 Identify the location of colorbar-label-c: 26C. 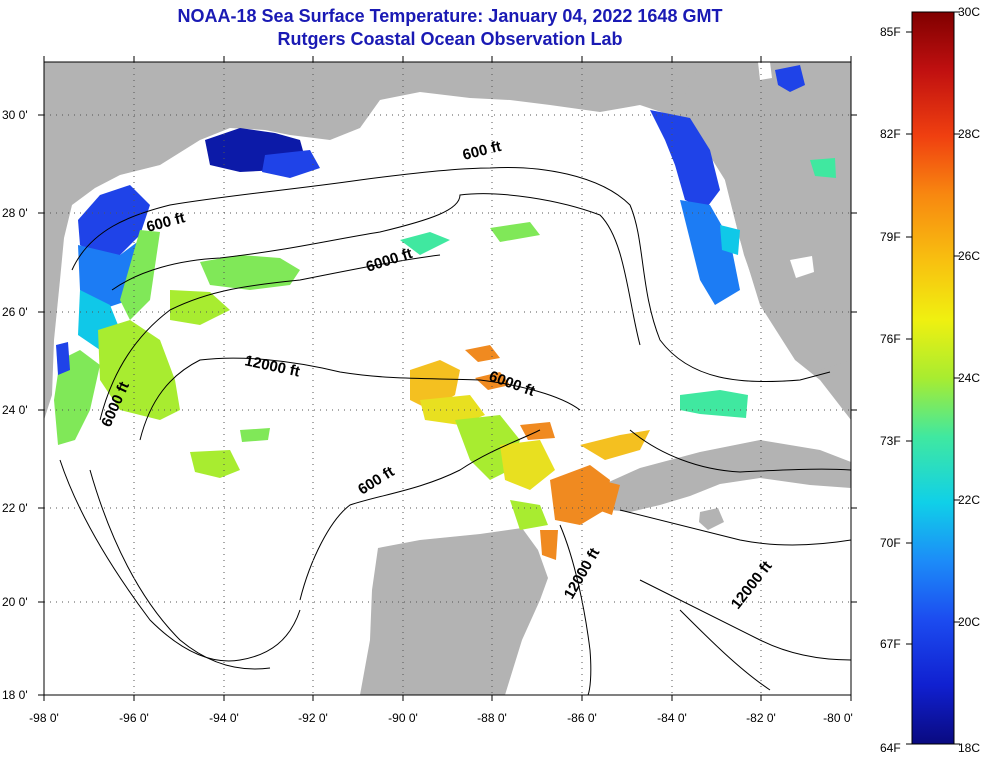
(969, 256).